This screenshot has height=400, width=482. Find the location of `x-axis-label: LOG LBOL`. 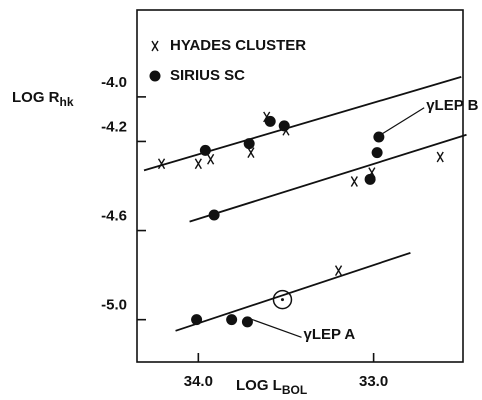

x-axis-label: LOG LBOL is located at coordinates (271, 387).